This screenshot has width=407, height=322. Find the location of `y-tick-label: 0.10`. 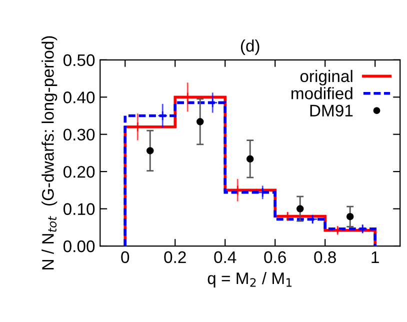

y-tick-label: 0.10 is located at coordinates (79, 209).